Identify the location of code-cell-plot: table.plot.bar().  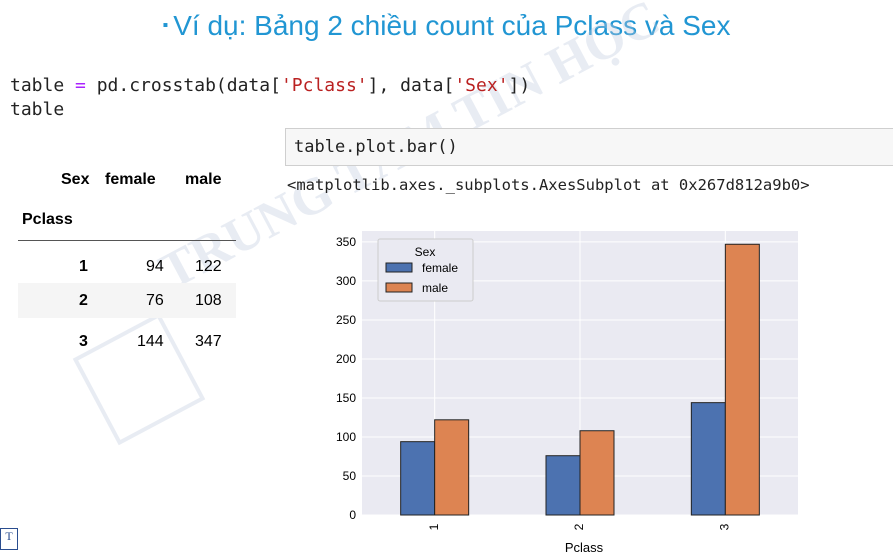
(589, 147).